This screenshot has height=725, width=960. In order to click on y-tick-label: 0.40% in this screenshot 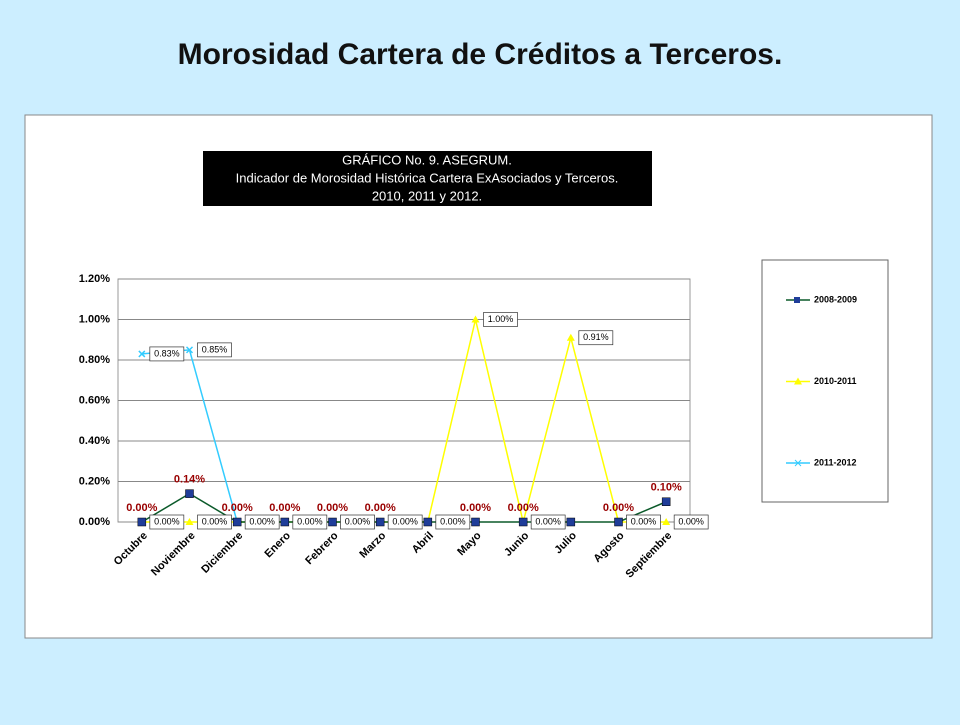, I will do `click(94, 441)`.